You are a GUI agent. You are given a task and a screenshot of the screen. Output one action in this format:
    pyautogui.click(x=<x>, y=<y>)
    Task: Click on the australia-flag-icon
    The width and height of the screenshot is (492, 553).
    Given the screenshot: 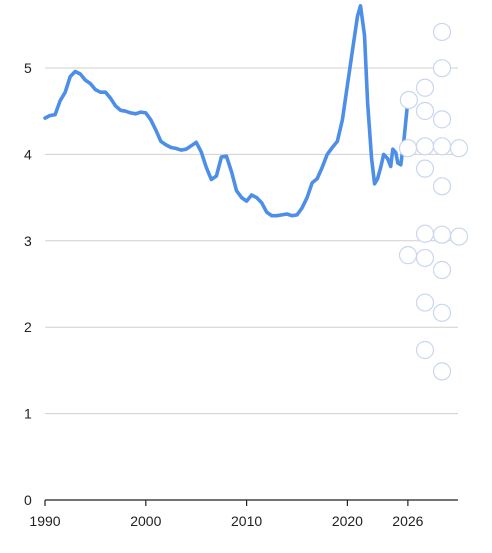 What is the action you would take?
    pyautogui.click(x=442, y=312)
    